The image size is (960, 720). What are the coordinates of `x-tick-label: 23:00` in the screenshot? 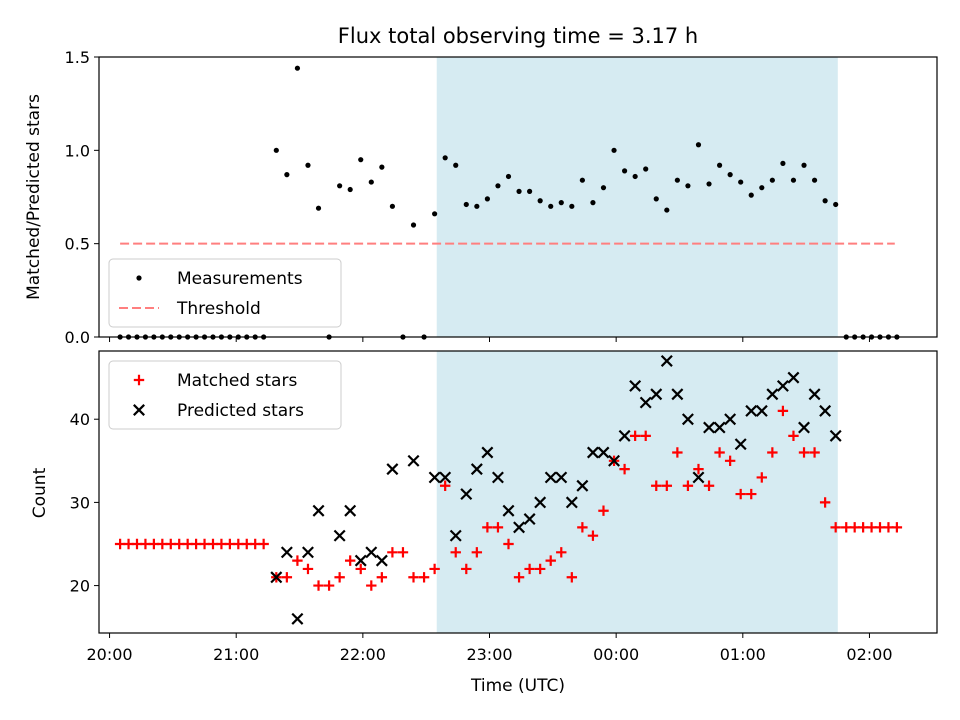 It's located at (489, 654).